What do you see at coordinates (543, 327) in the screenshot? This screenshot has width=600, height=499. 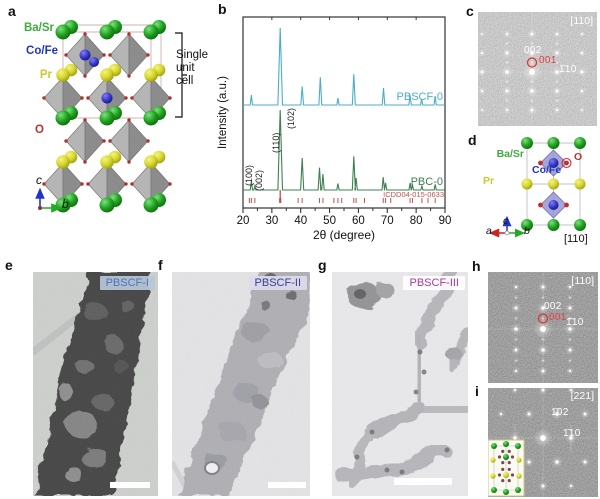 I see `fft-pattern-110: [110] 002 001 1̄10` at bounding box center [543, 327].